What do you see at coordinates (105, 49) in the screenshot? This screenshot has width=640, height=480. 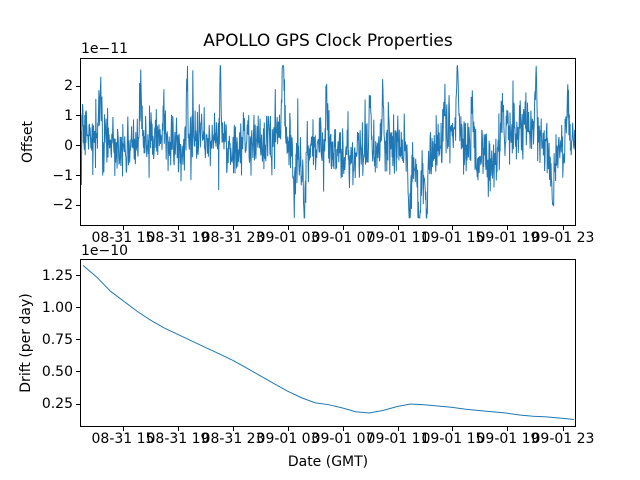 I see `offset-scale-exponent: 1e−11` at bounding box center [105, 49].